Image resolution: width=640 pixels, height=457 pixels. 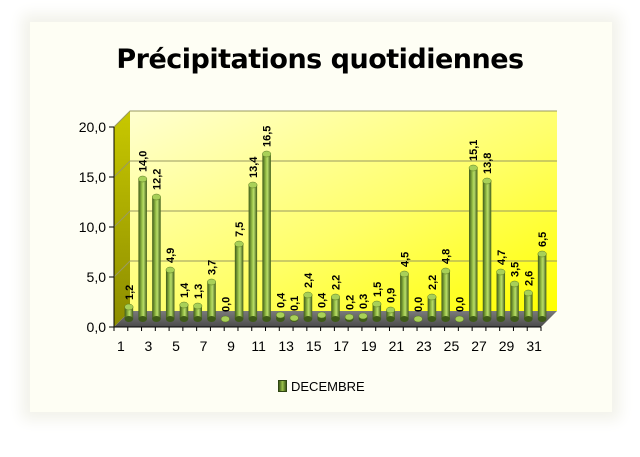 I want to click on x-tick-label: 5, so click(x=176, y=346).